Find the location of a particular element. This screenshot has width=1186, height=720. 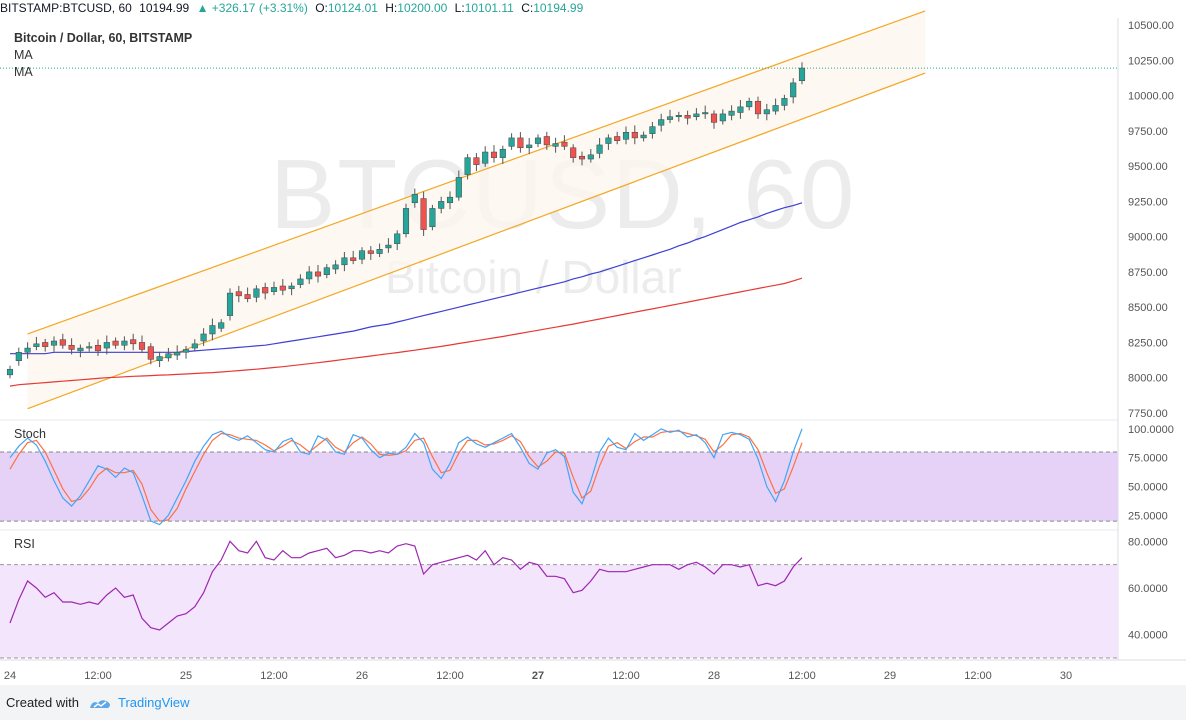

price-tick-label: 9250.00 is located at coordinates (1148, 202).